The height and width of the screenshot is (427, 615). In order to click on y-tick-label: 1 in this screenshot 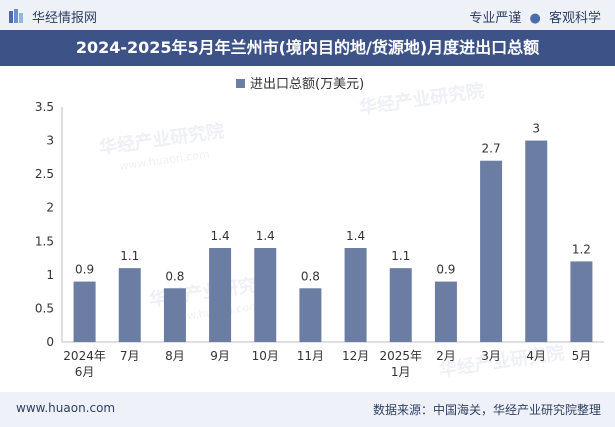, I will do `click(50, 275)`.